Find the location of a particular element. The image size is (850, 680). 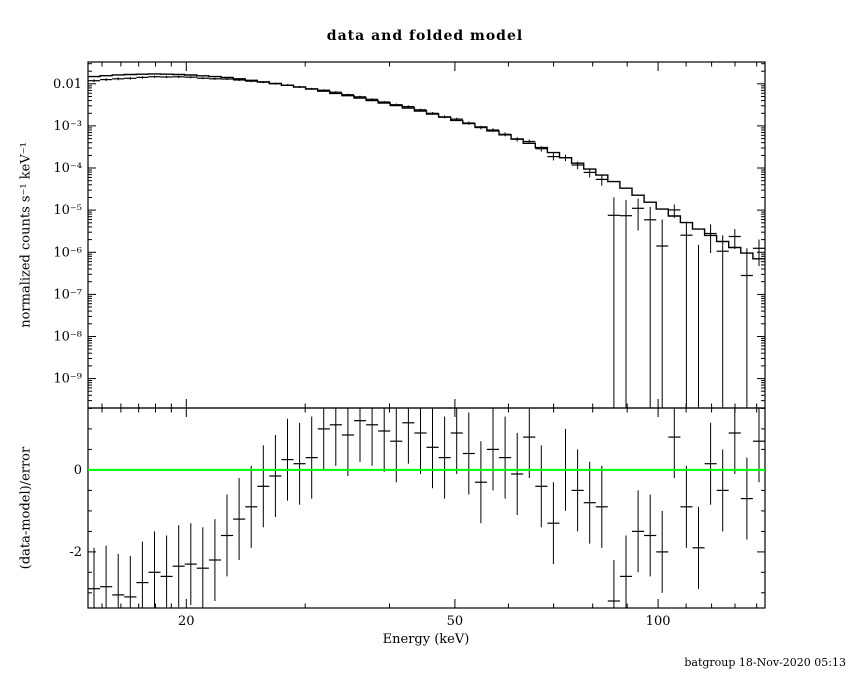

plot-title: data and folded model is located at coordinates (425, 36).